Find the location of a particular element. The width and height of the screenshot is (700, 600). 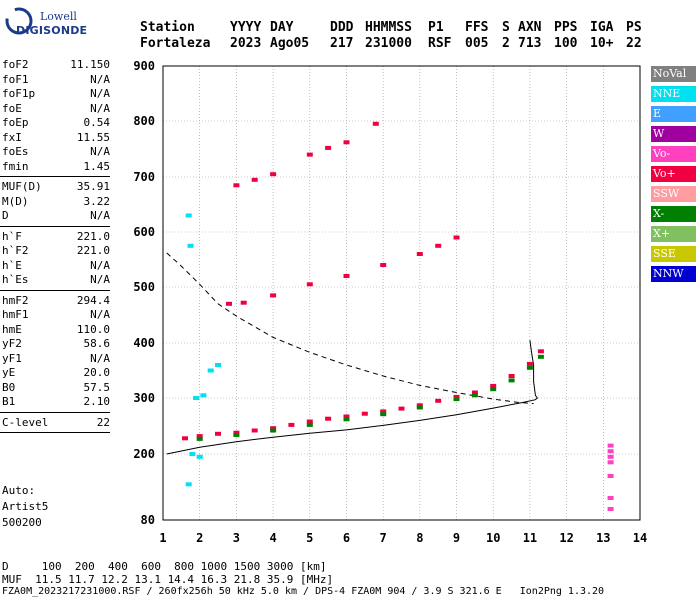

param-name: foEs is located at coordinates (15, 151).